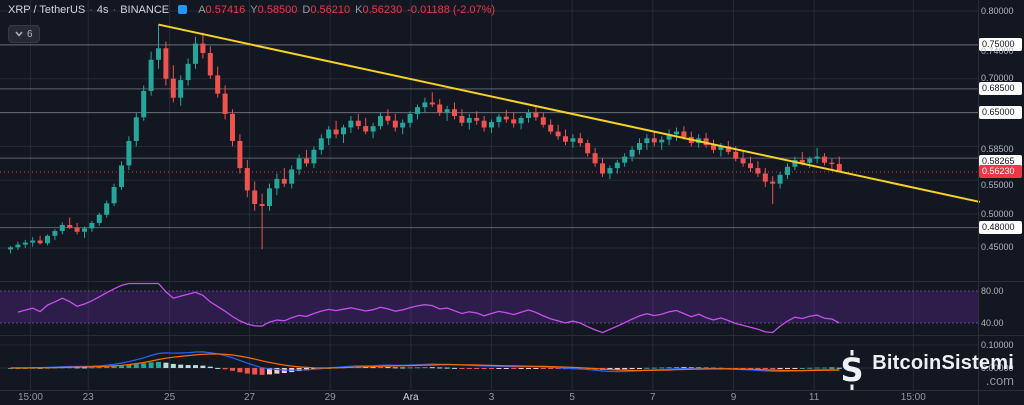 The width and height of the screenshot is (1024, 405). I want to click on high-label: Y, so click(254, 10).